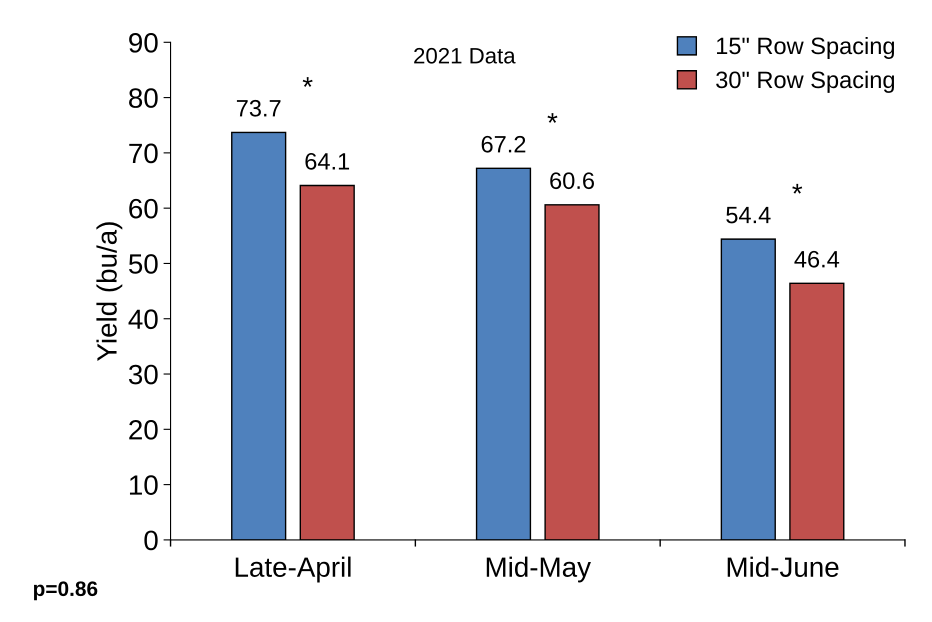 Image resolution: width=932 pixels, height=622 pixels. Describe the element at coordinates (293, 569) in the screenshot. I see `x-tick-label: Late-April` at that location.